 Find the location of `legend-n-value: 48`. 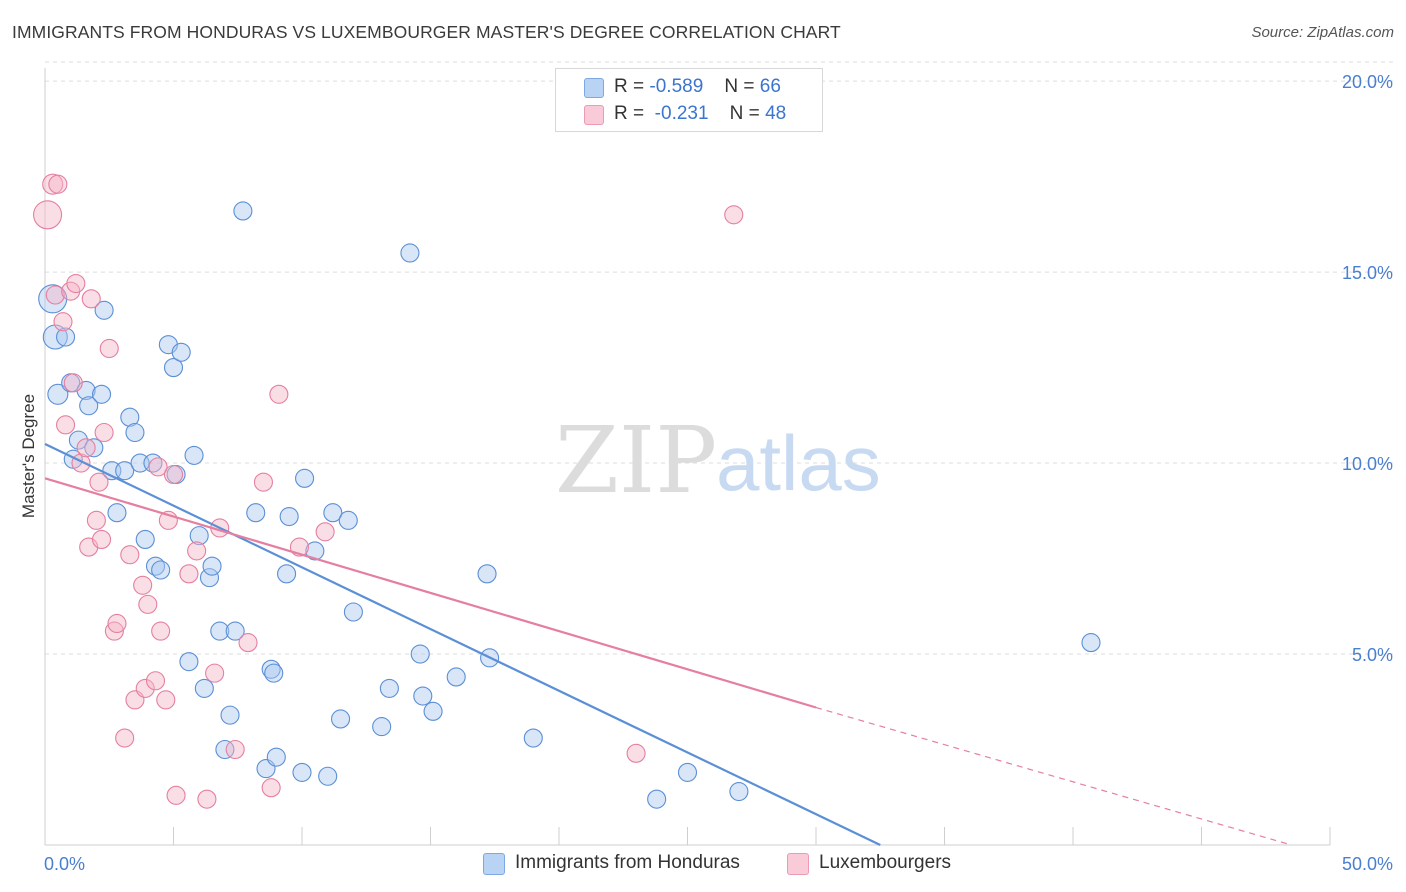

legend-n-value: 48 is located at coordinates (776, 113).